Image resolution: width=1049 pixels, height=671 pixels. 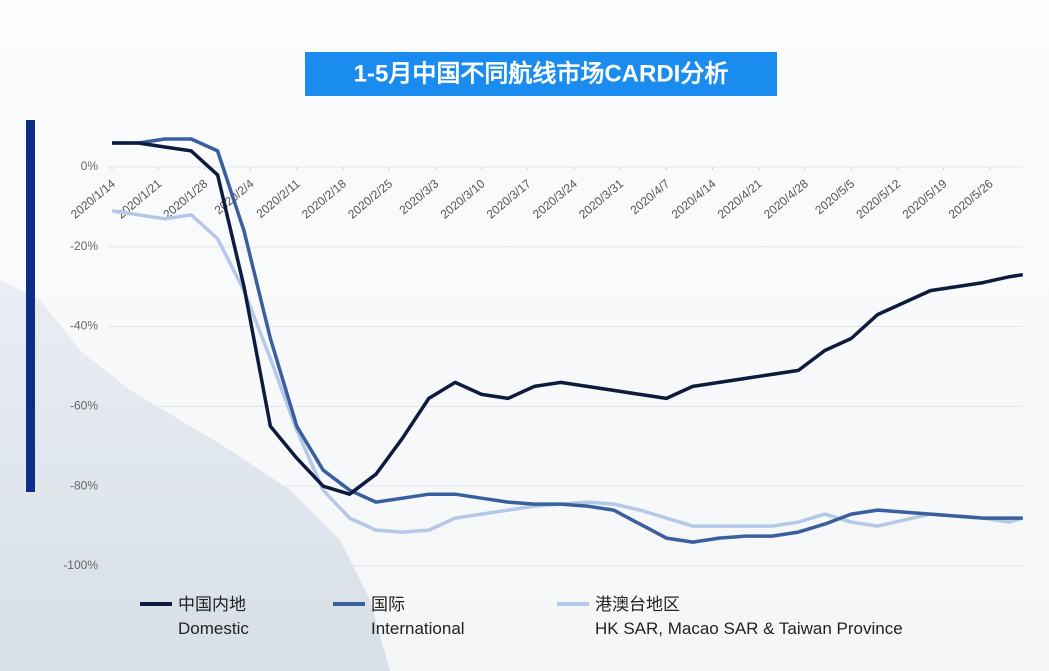 I want to click on x-tick-label: 2020/2/25, so click(x=370, y=198).